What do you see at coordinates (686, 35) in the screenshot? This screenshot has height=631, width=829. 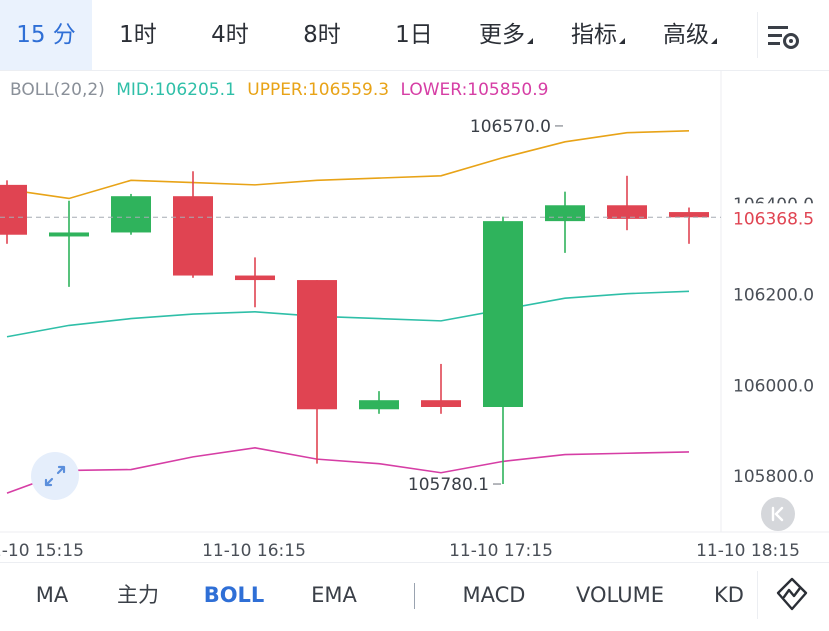 I see `tab-label: 高级` at bounding box center [686, 35].